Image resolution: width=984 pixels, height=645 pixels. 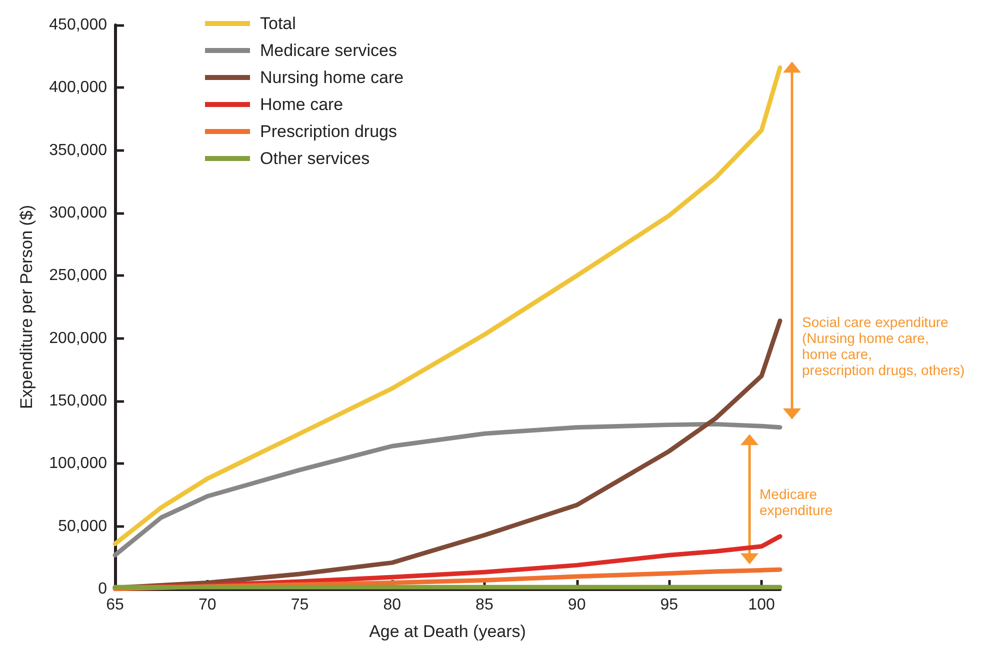 What do you see at coordinates (83, 526) in the screenshot?
I see `y-tick-label: 50,000` at bounding box center [83, 526].